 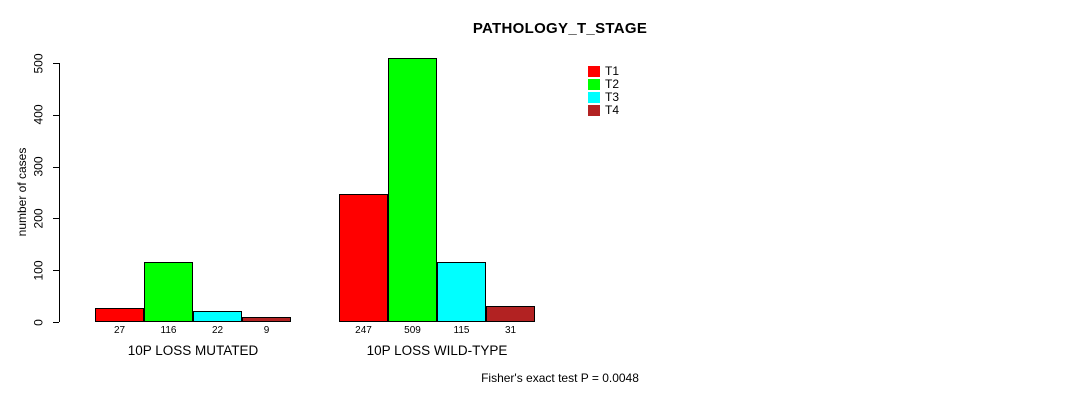 What do you see at coordinates (38, 114) in the screenshot?
I see `y-axis-tick-label: 400` at bounding box center [38, 114].